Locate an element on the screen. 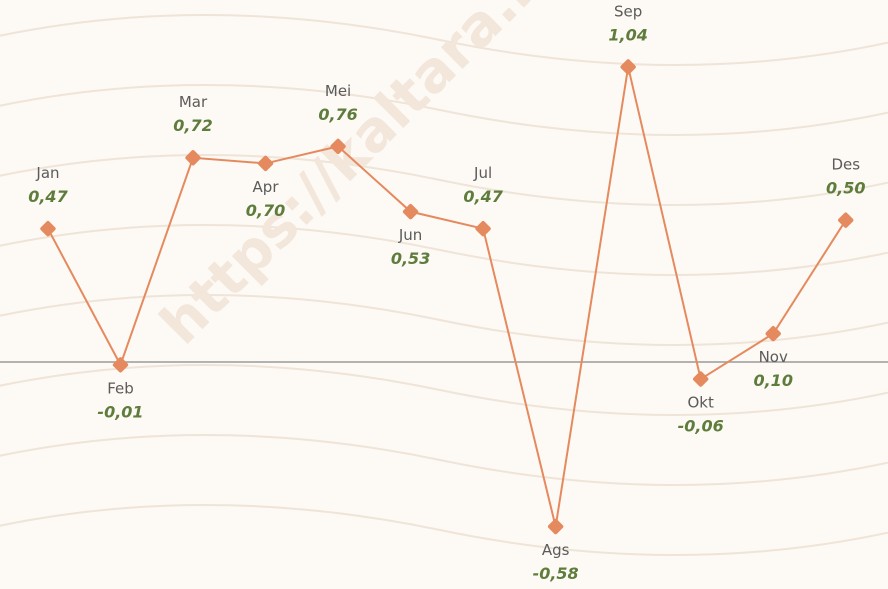  category-label: Nov is located at coordinates (773, 357).